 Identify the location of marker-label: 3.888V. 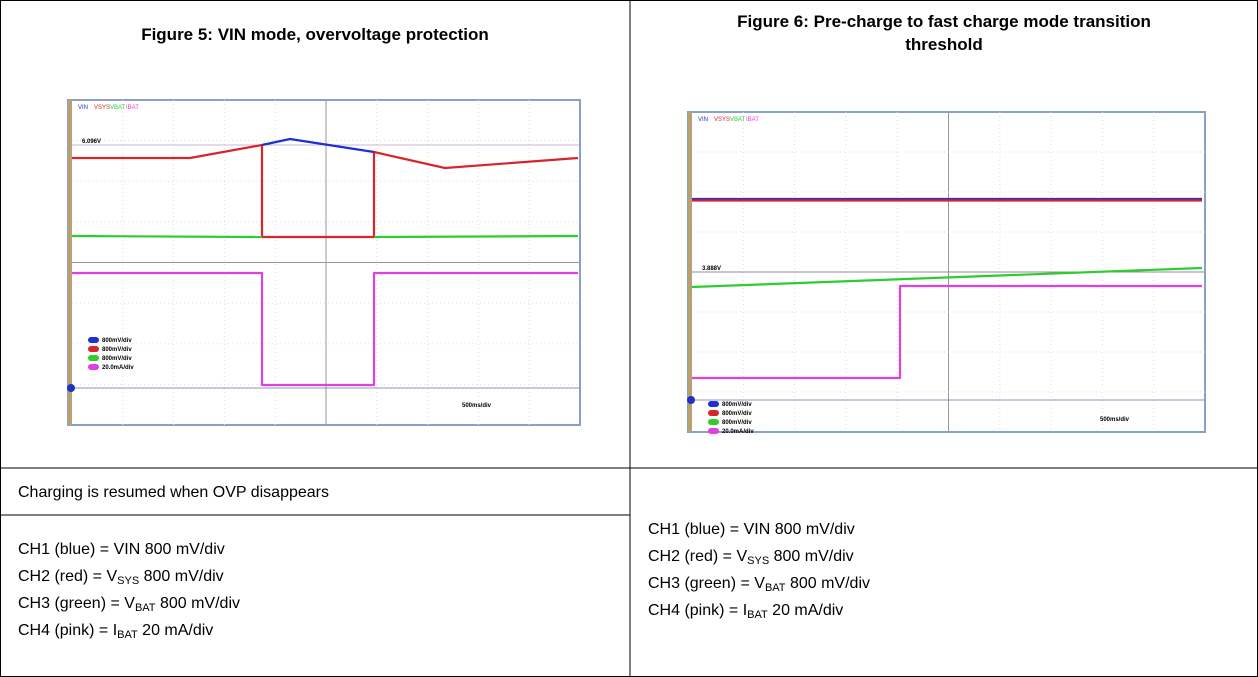
(711, 269).